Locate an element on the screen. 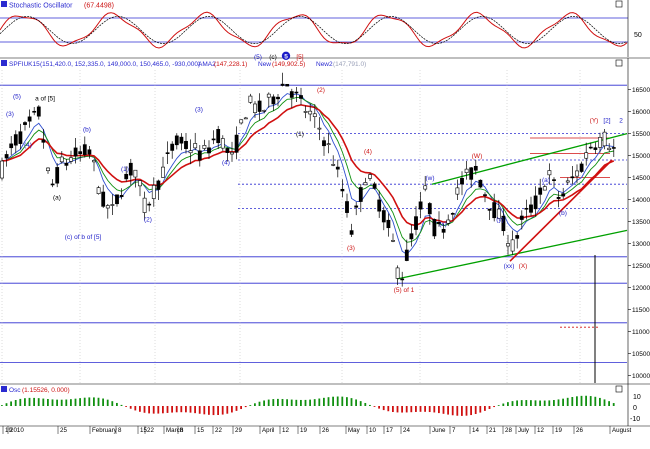 This screenshot has height=449, width=650. date-label: 19 is located at coordinates (558, 430).